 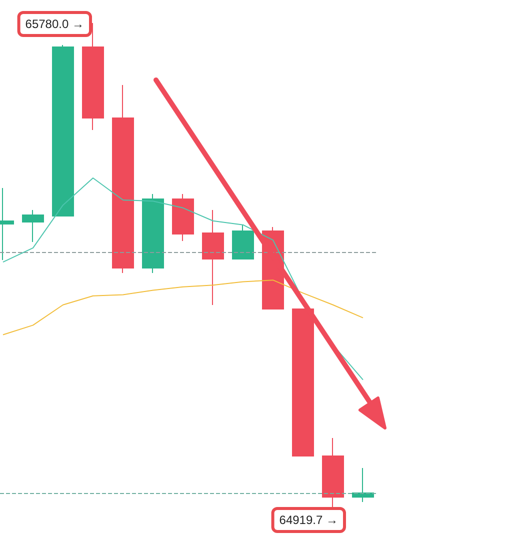 I want to click on annotation: 65780.0 →, so click(x=54, y=24).